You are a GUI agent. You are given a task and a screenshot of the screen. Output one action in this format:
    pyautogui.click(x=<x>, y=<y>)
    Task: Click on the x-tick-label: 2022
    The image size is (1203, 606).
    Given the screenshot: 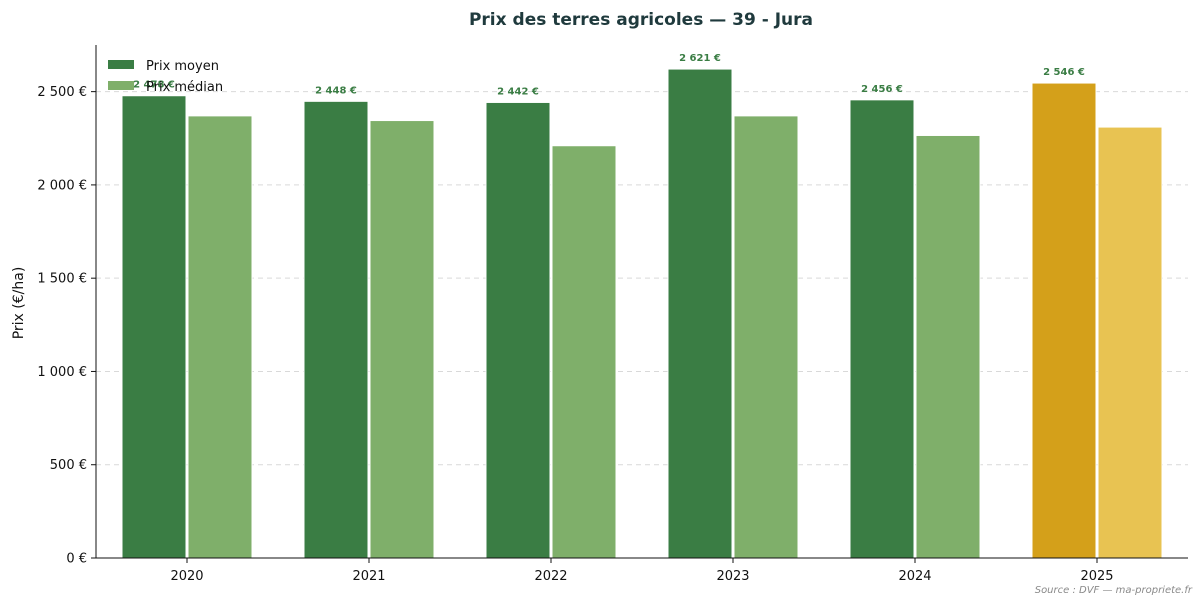 What is the action you would take?
    pyautogui.click(x=550, y=576)
    